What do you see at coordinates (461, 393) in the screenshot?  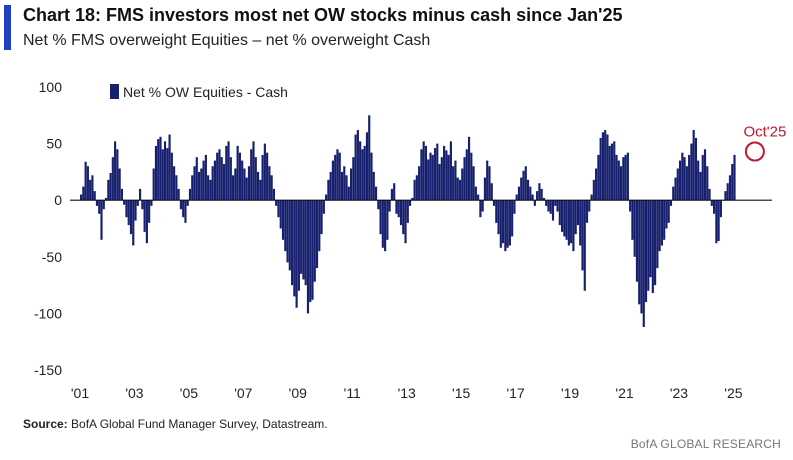 I see `x-tick-label: '15` at bounding box center [461, 393].